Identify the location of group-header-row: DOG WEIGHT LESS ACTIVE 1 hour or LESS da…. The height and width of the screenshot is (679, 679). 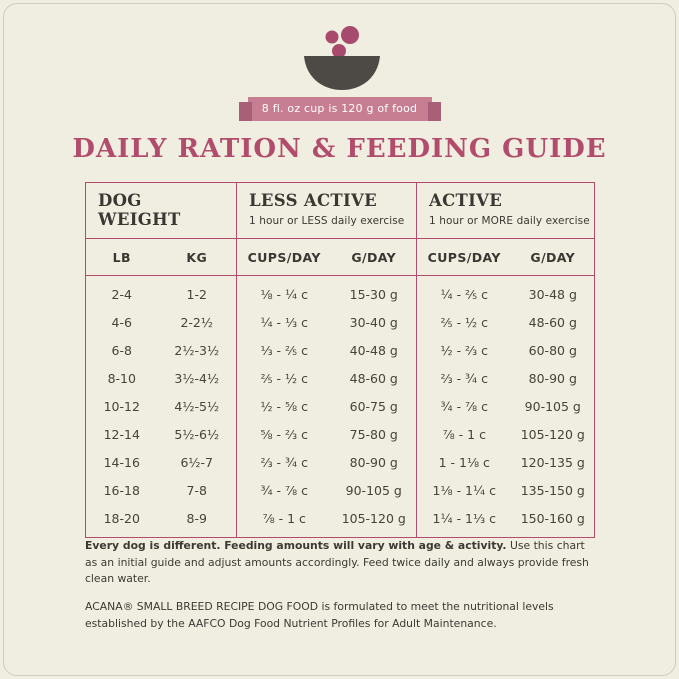
(340, 210).